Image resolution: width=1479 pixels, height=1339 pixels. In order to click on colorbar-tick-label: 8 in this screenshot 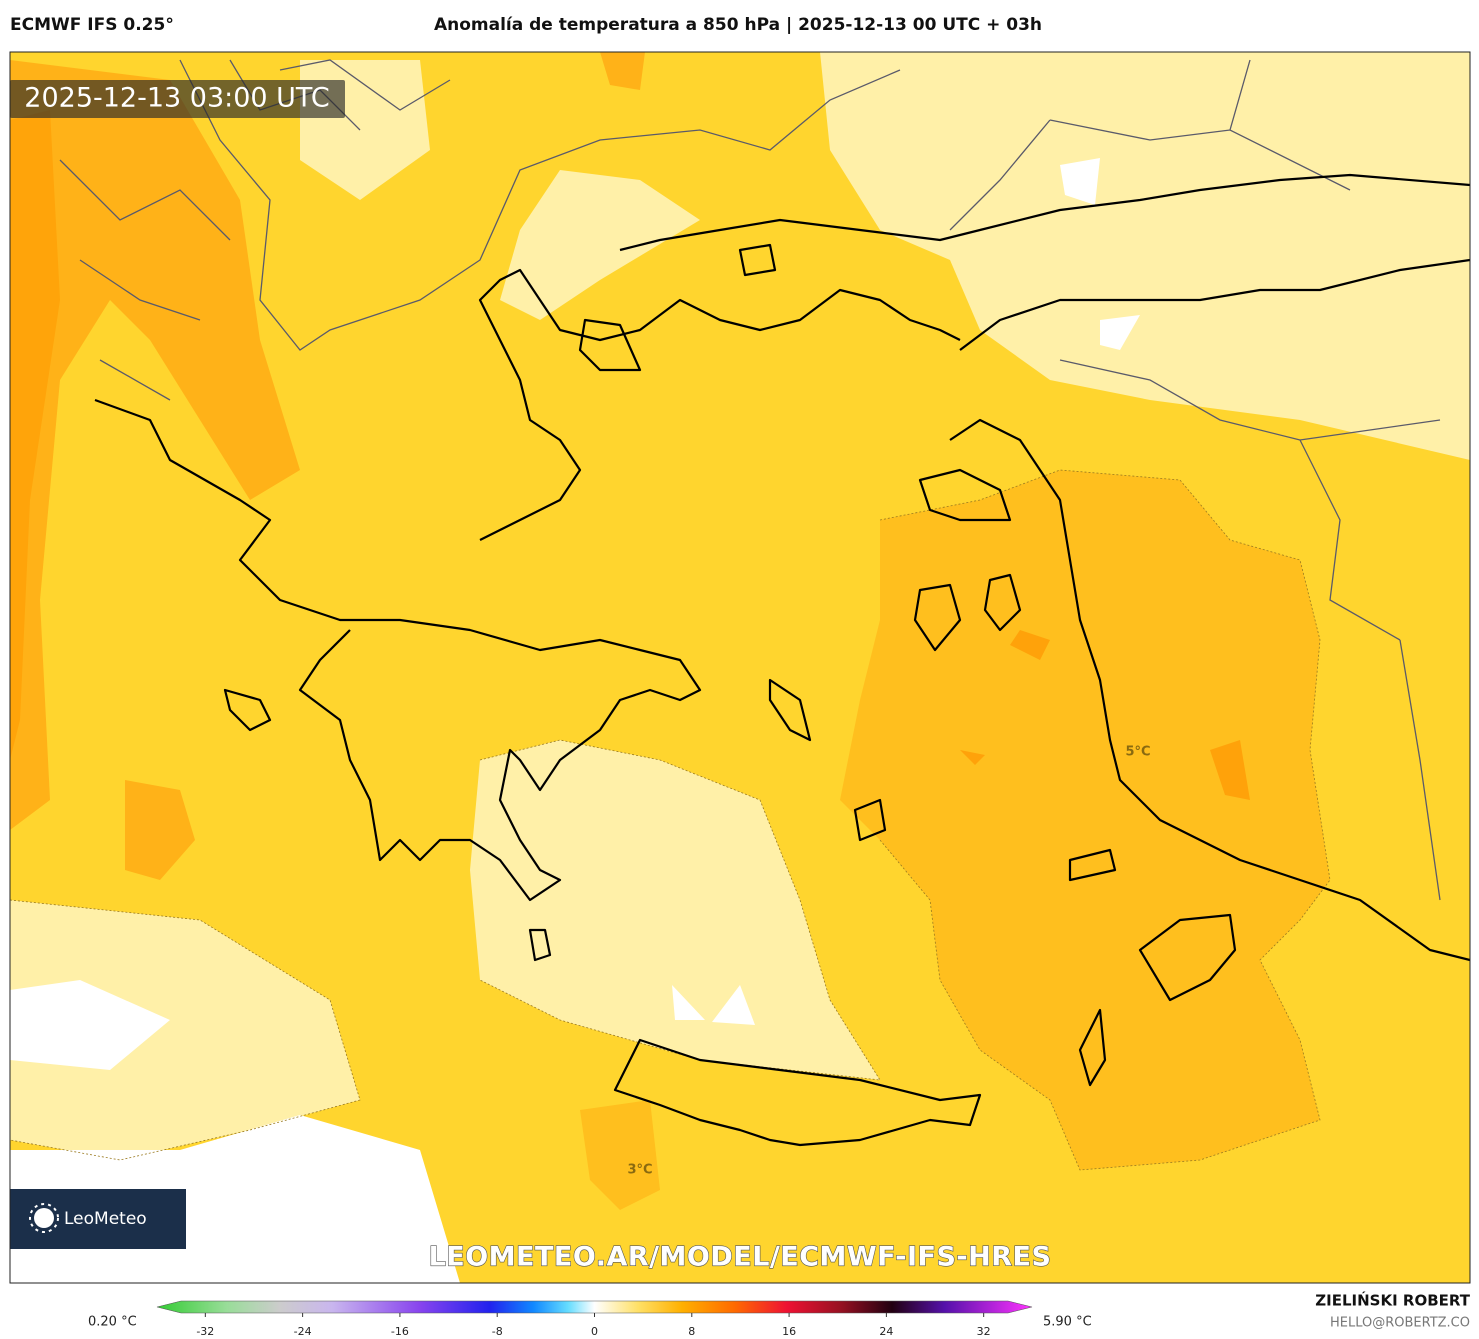, I will do `click(691, 1331)`.